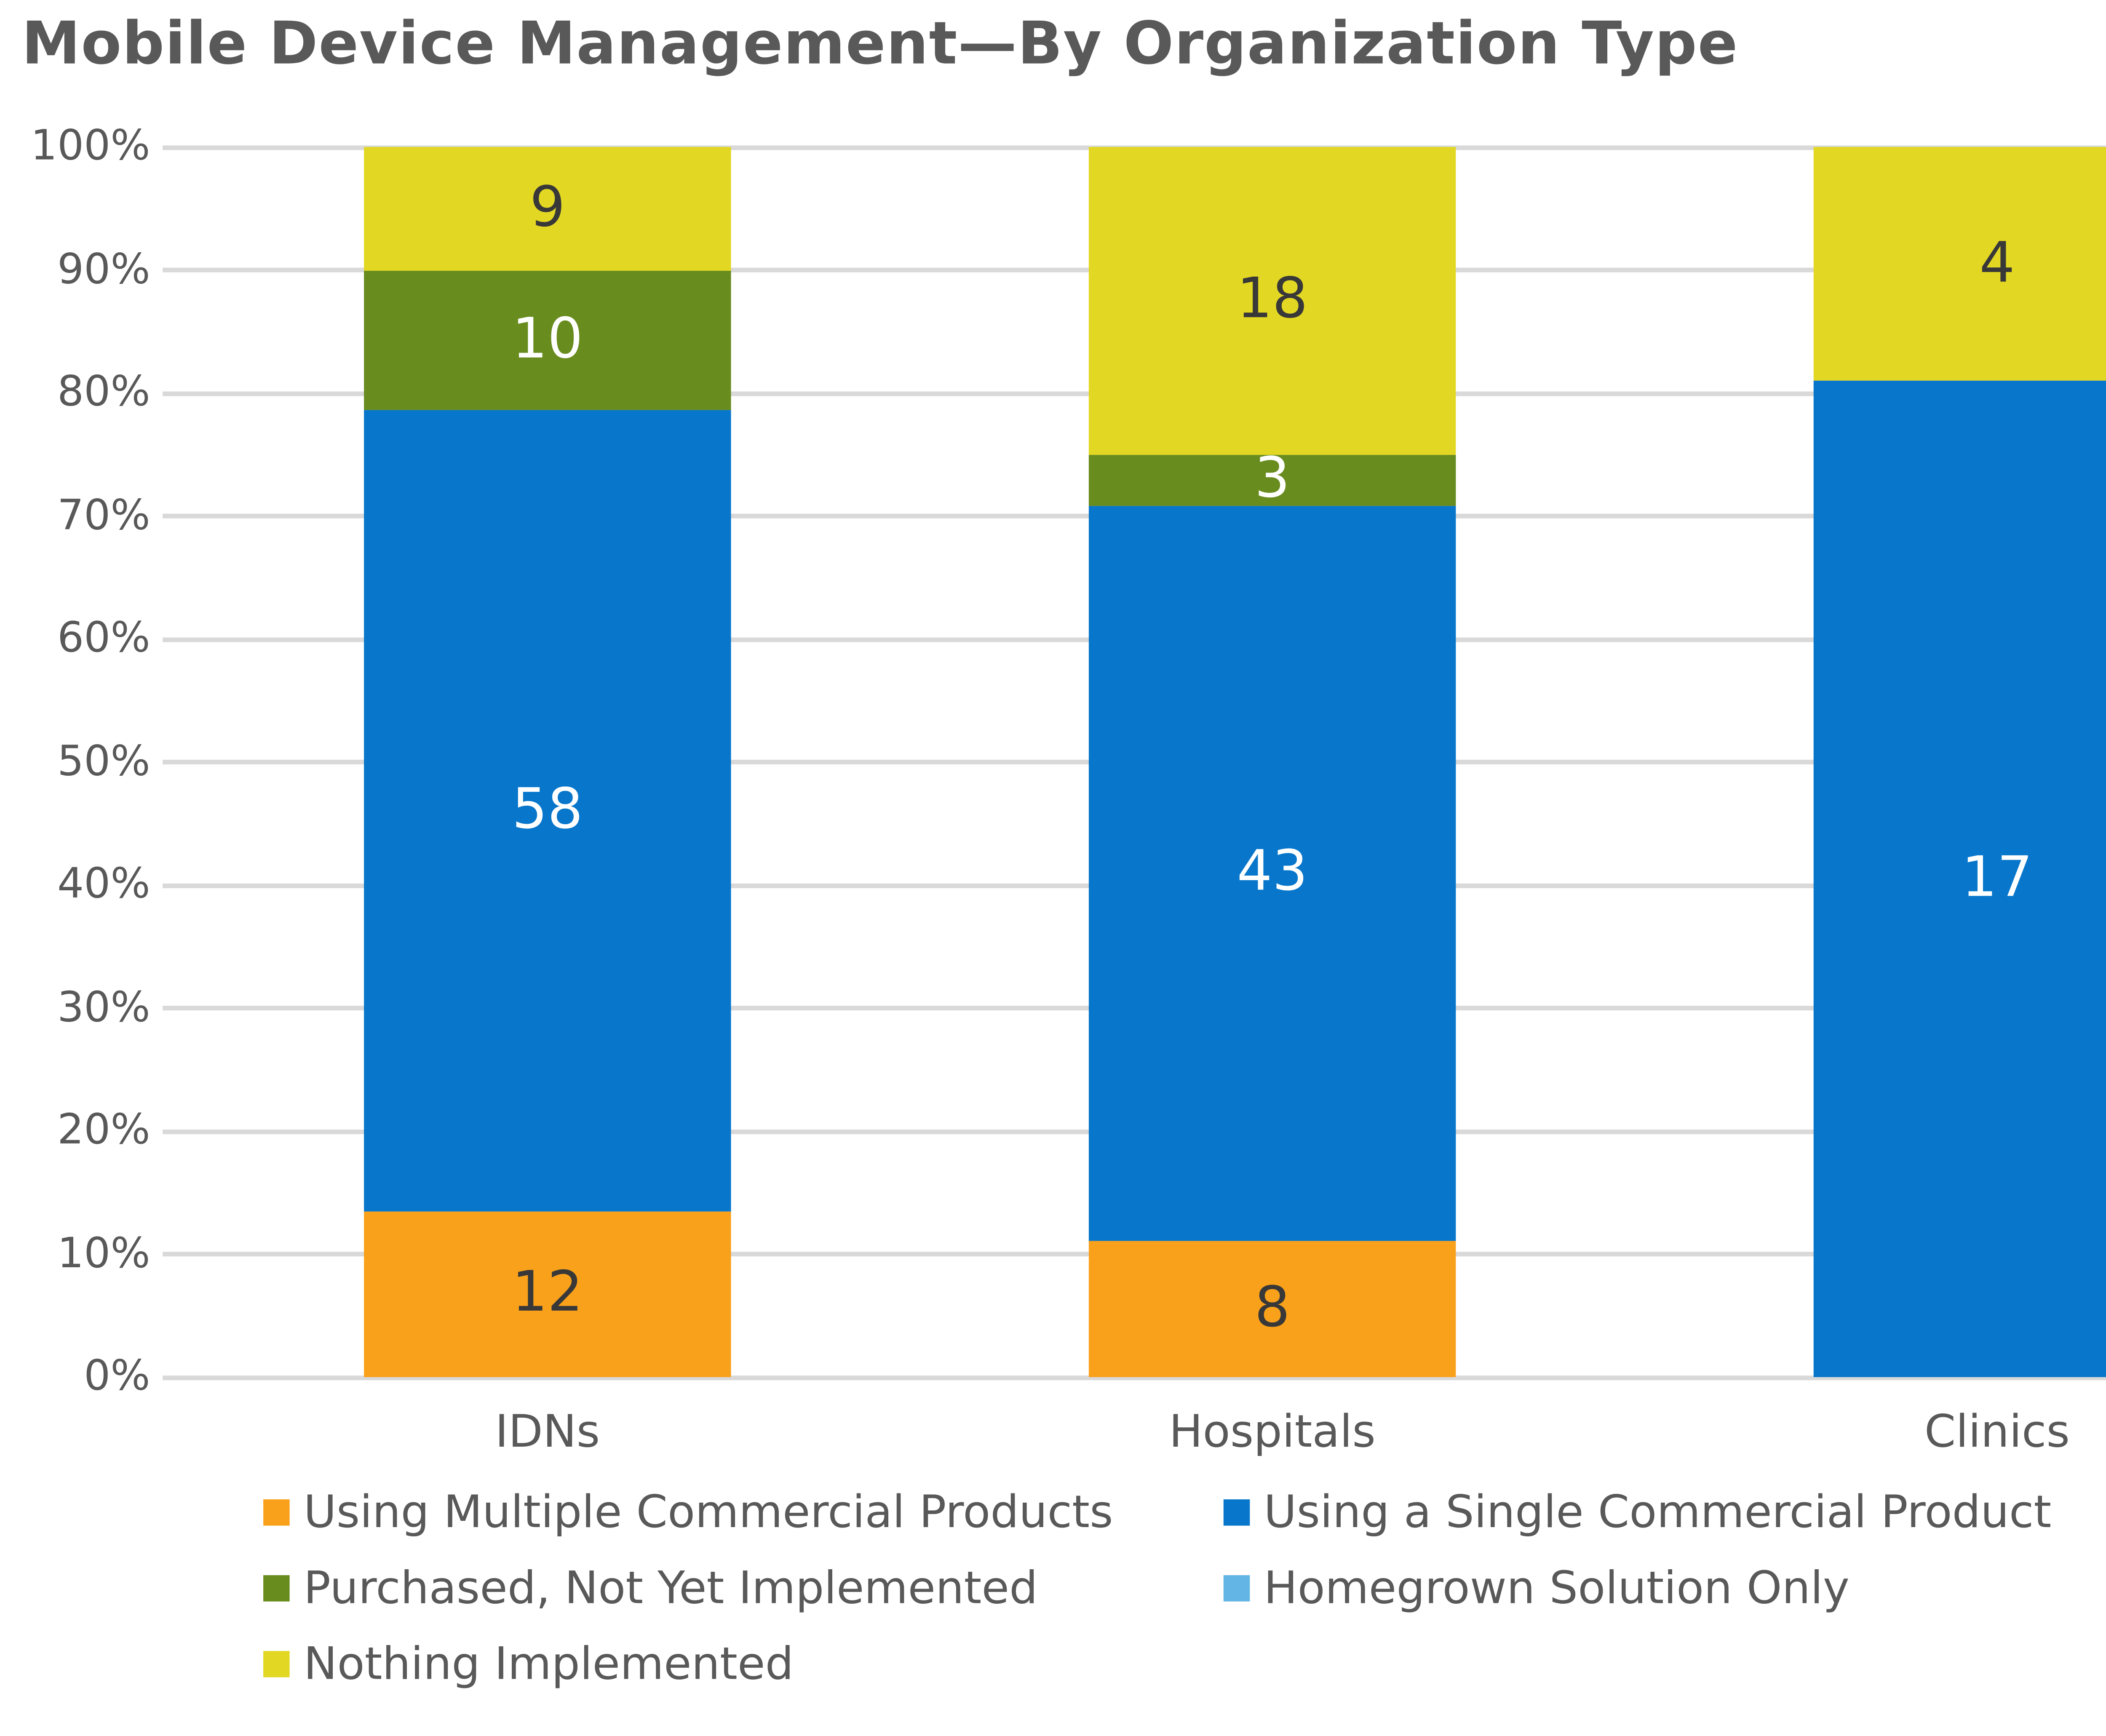 This screenshot has height=1736, width=2106. I want to click on y-axis-label: 80%, so click(103, 392).